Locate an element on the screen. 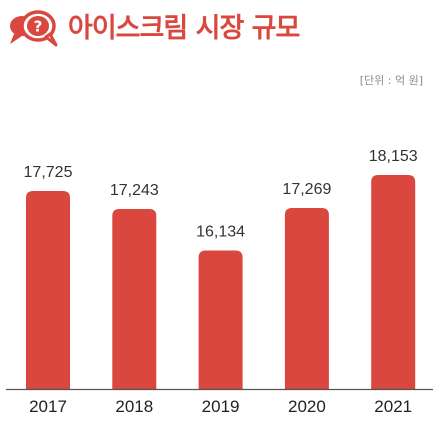 Image resolution: width=439 pixels, height=421 pixels. chart-header: ? 아이스크림 시장 규모 is located at coordinates (154, 28).